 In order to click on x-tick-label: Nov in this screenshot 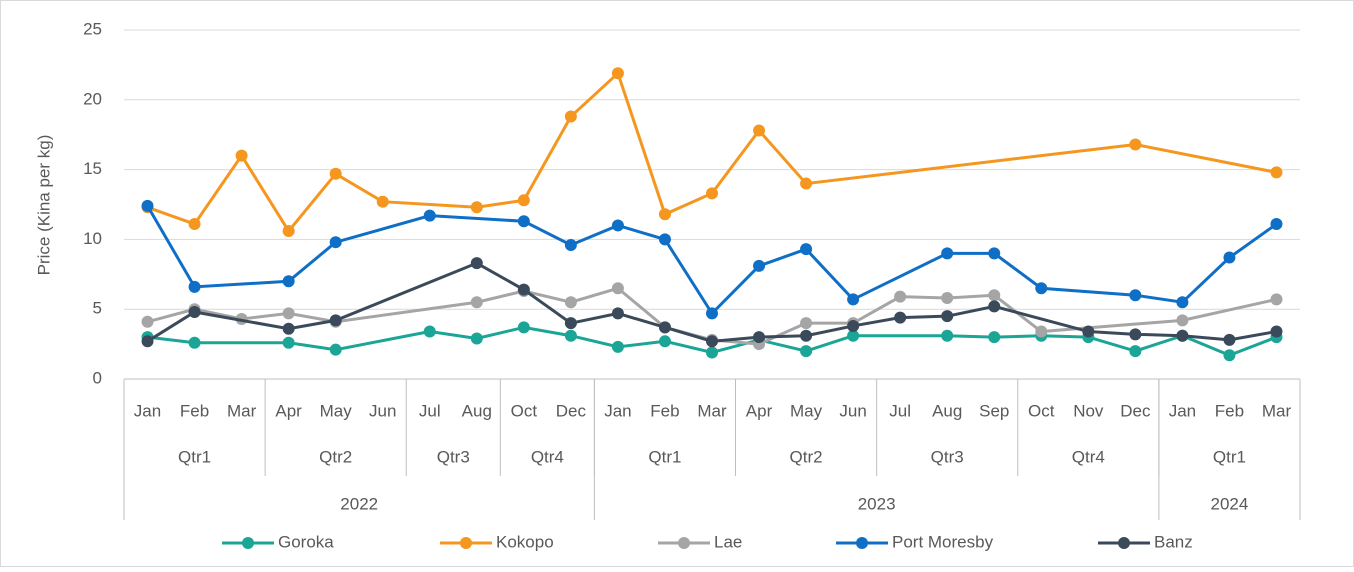, I will do `click(1088, 410)`.